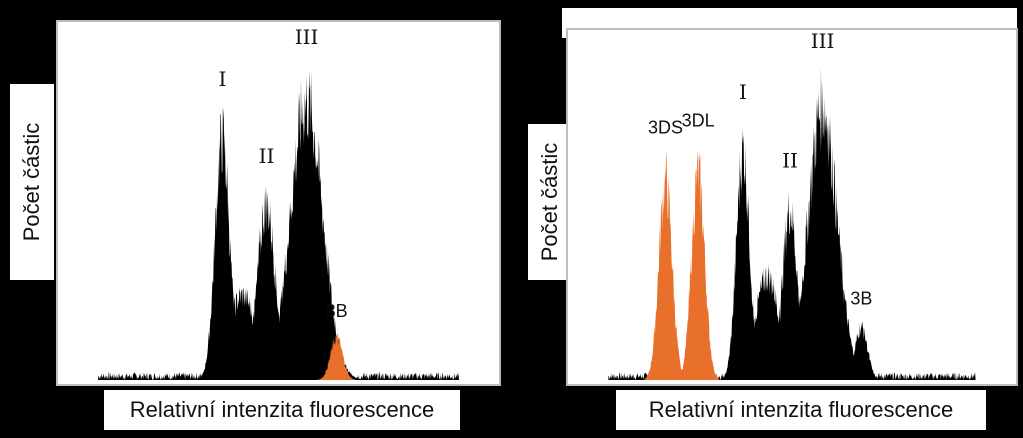 The width and height of the screenshot is (1023, 438). I want to click on baseline-noise, so click(278, 376).